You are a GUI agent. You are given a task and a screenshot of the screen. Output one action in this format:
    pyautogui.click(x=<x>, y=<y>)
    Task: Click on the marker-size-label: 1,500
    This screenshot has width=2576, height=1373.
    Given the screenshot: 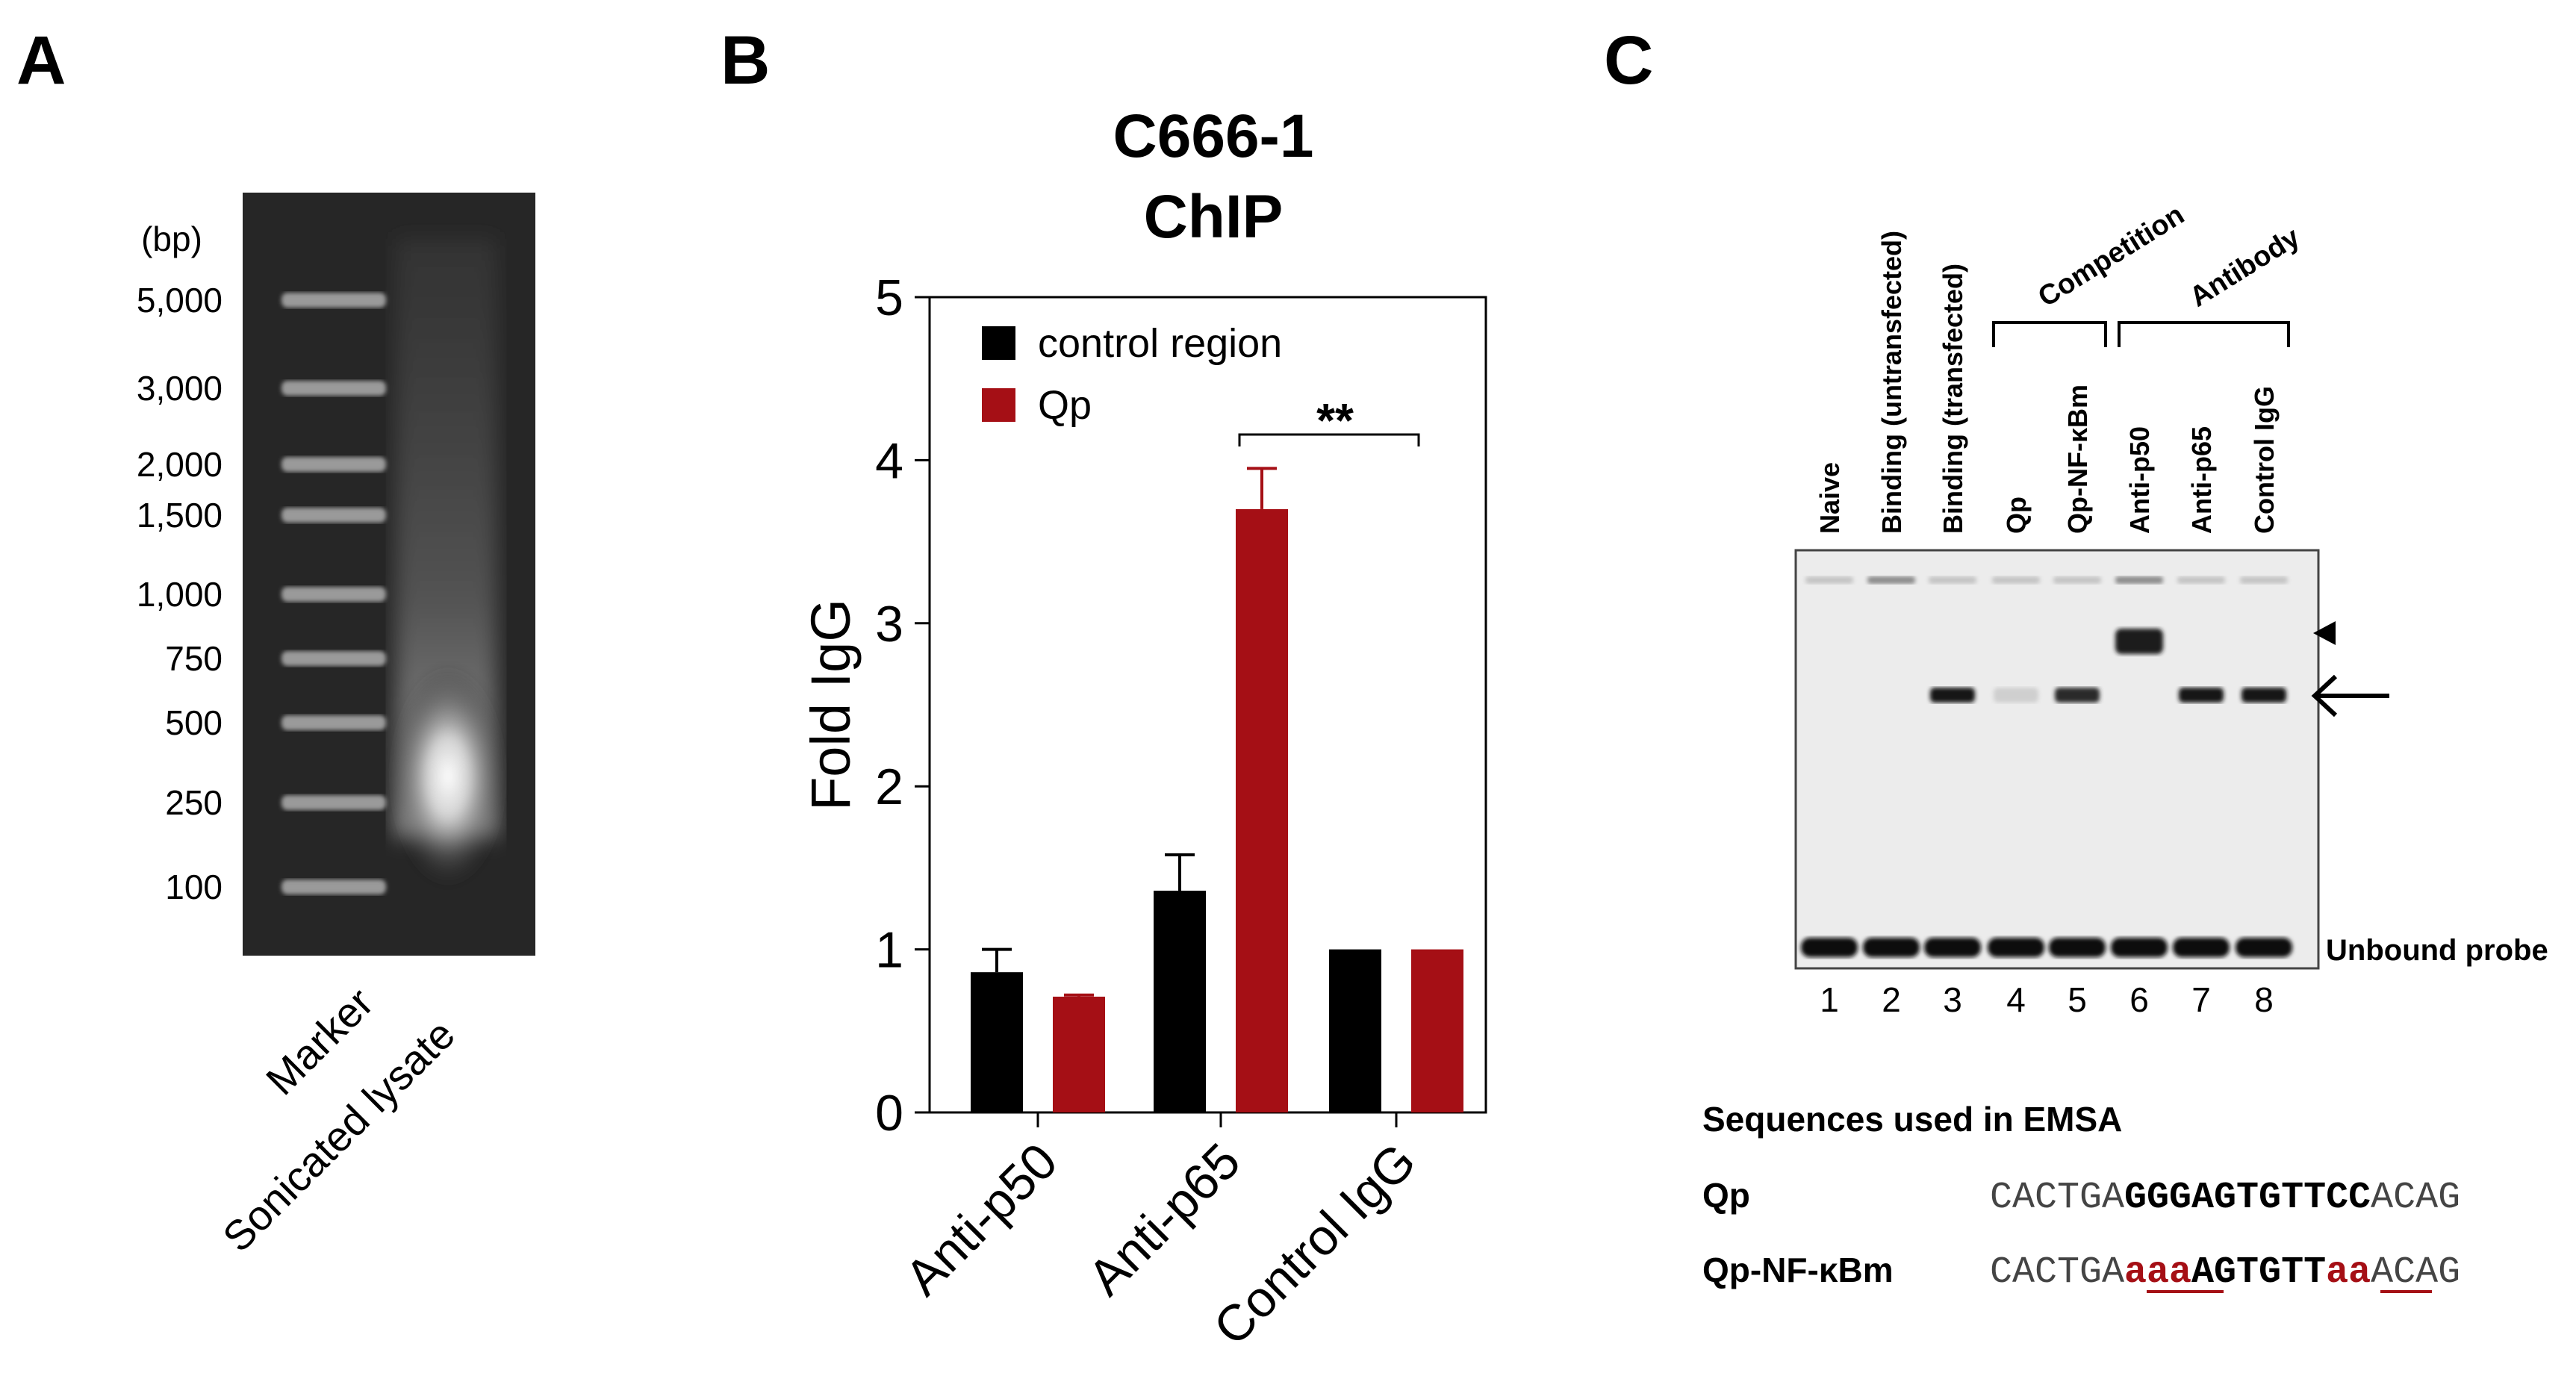 What is the action you would take?
    pyautogui.click(x=180, y=515)
    